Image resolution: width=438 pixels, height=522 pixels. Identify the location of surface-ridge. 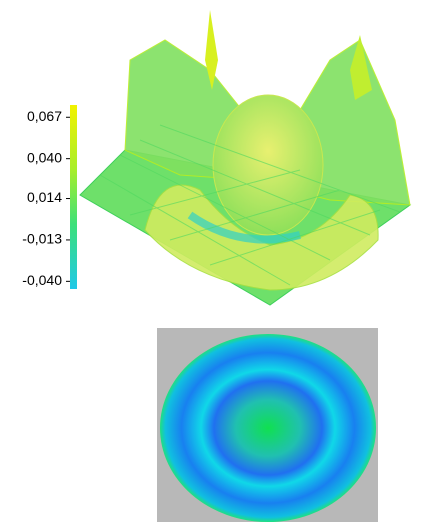
(261, 237).